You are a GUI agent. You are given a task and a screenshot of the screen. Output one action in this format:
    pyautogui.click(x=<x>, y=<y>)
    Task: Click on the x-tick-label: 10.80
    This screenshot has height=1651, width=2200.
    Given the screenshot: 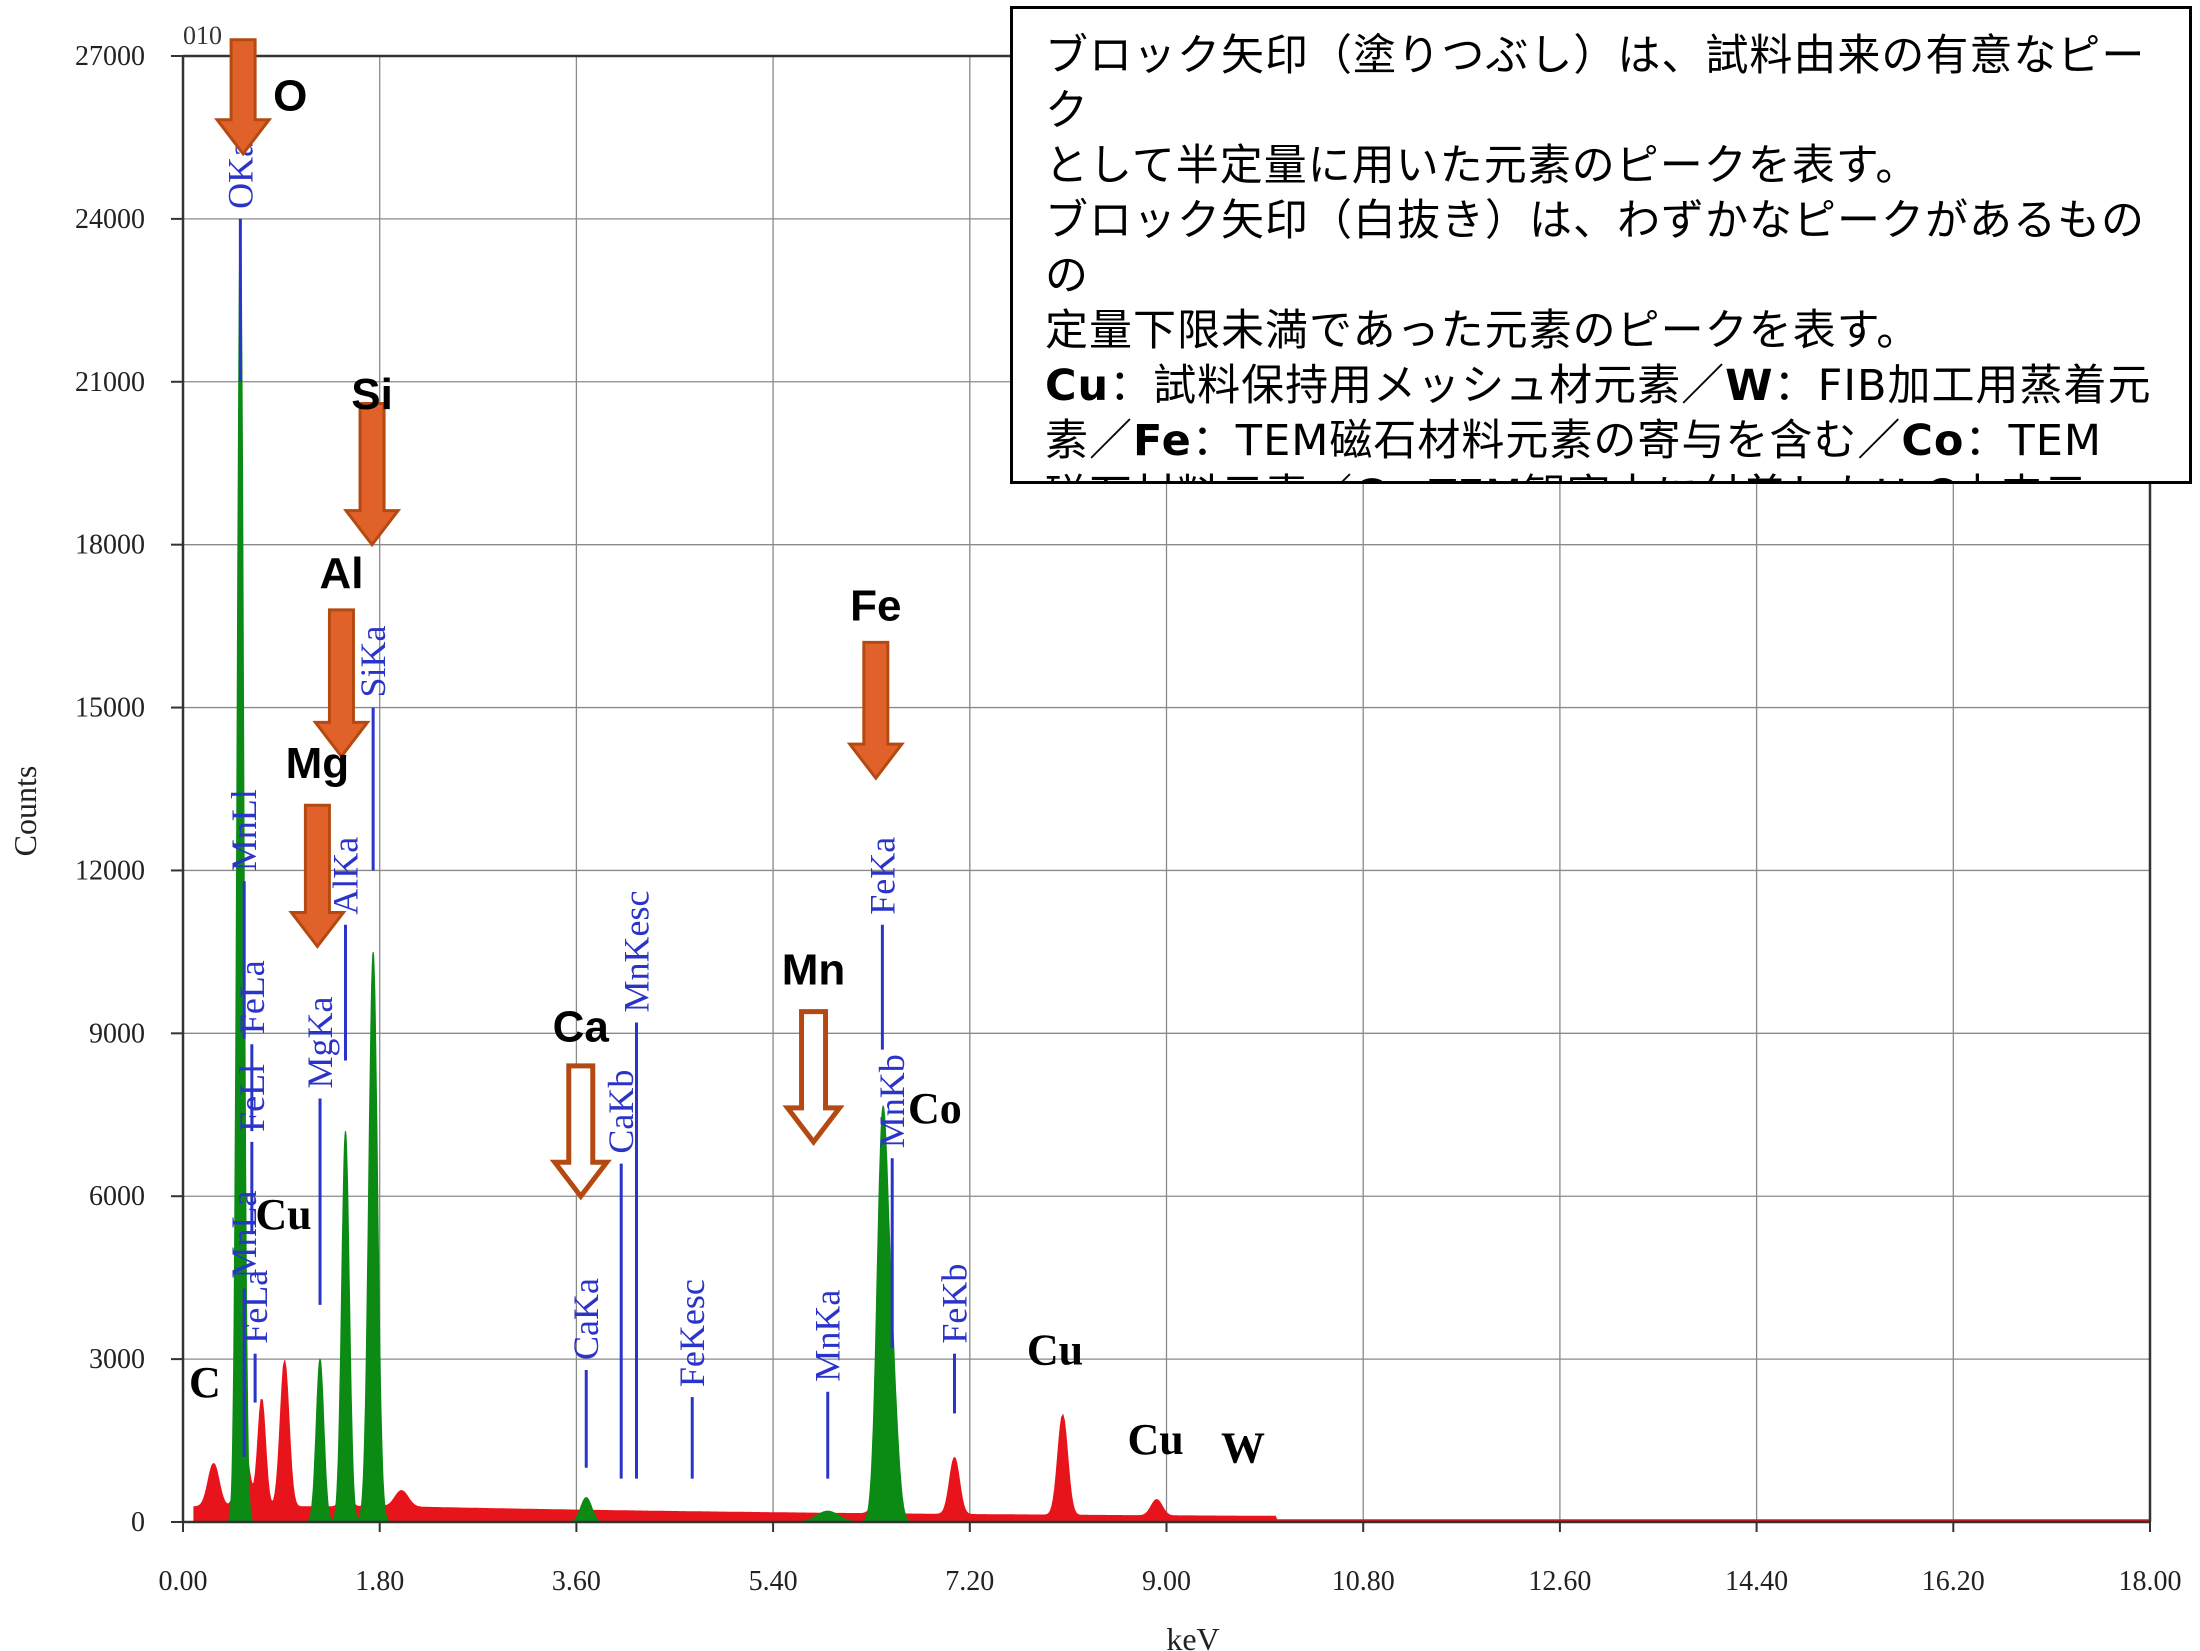 What is the action you would take?
    pyautogui.click(x=1363, y=1581)
    